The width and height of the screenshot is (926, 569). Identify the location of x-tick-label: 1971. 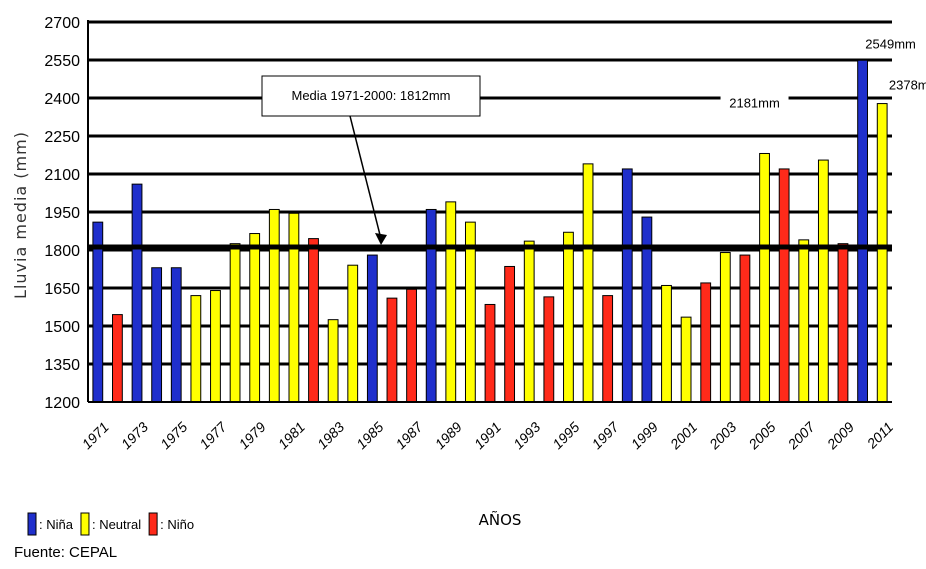
(95, 435).